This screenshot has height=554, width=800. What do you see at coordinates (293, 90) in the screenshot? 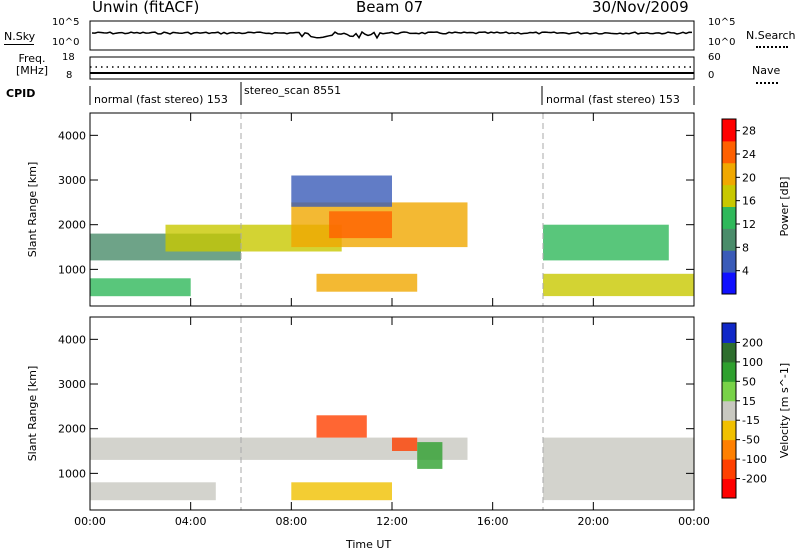
I see `cpid-segment-2: stereo_scan 8551` at bounding box center [293, 90].